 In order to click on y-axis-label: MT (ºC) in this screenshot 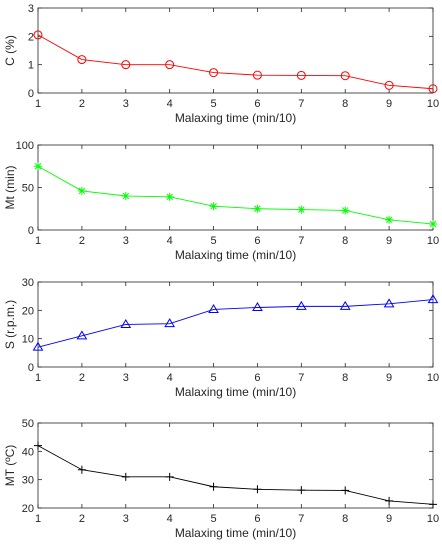, I will do `click(10, 465)`.